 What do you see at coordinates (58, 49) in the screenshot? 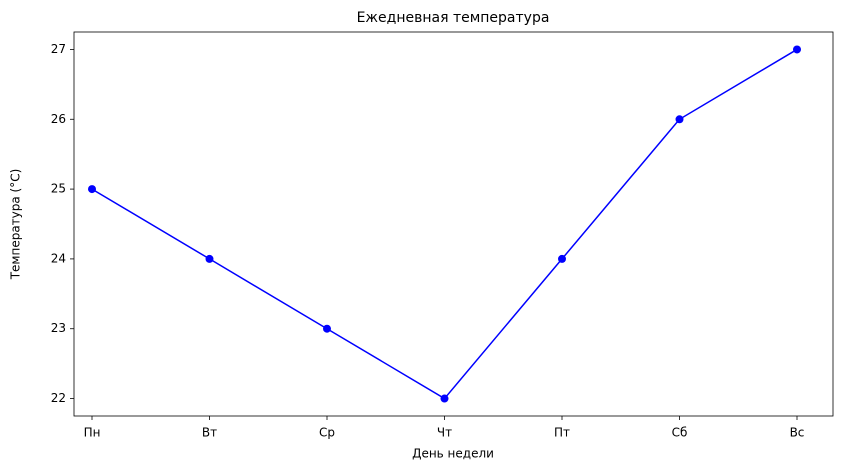
I see `y-tick-label: 27` at bounding box center [58, 49].